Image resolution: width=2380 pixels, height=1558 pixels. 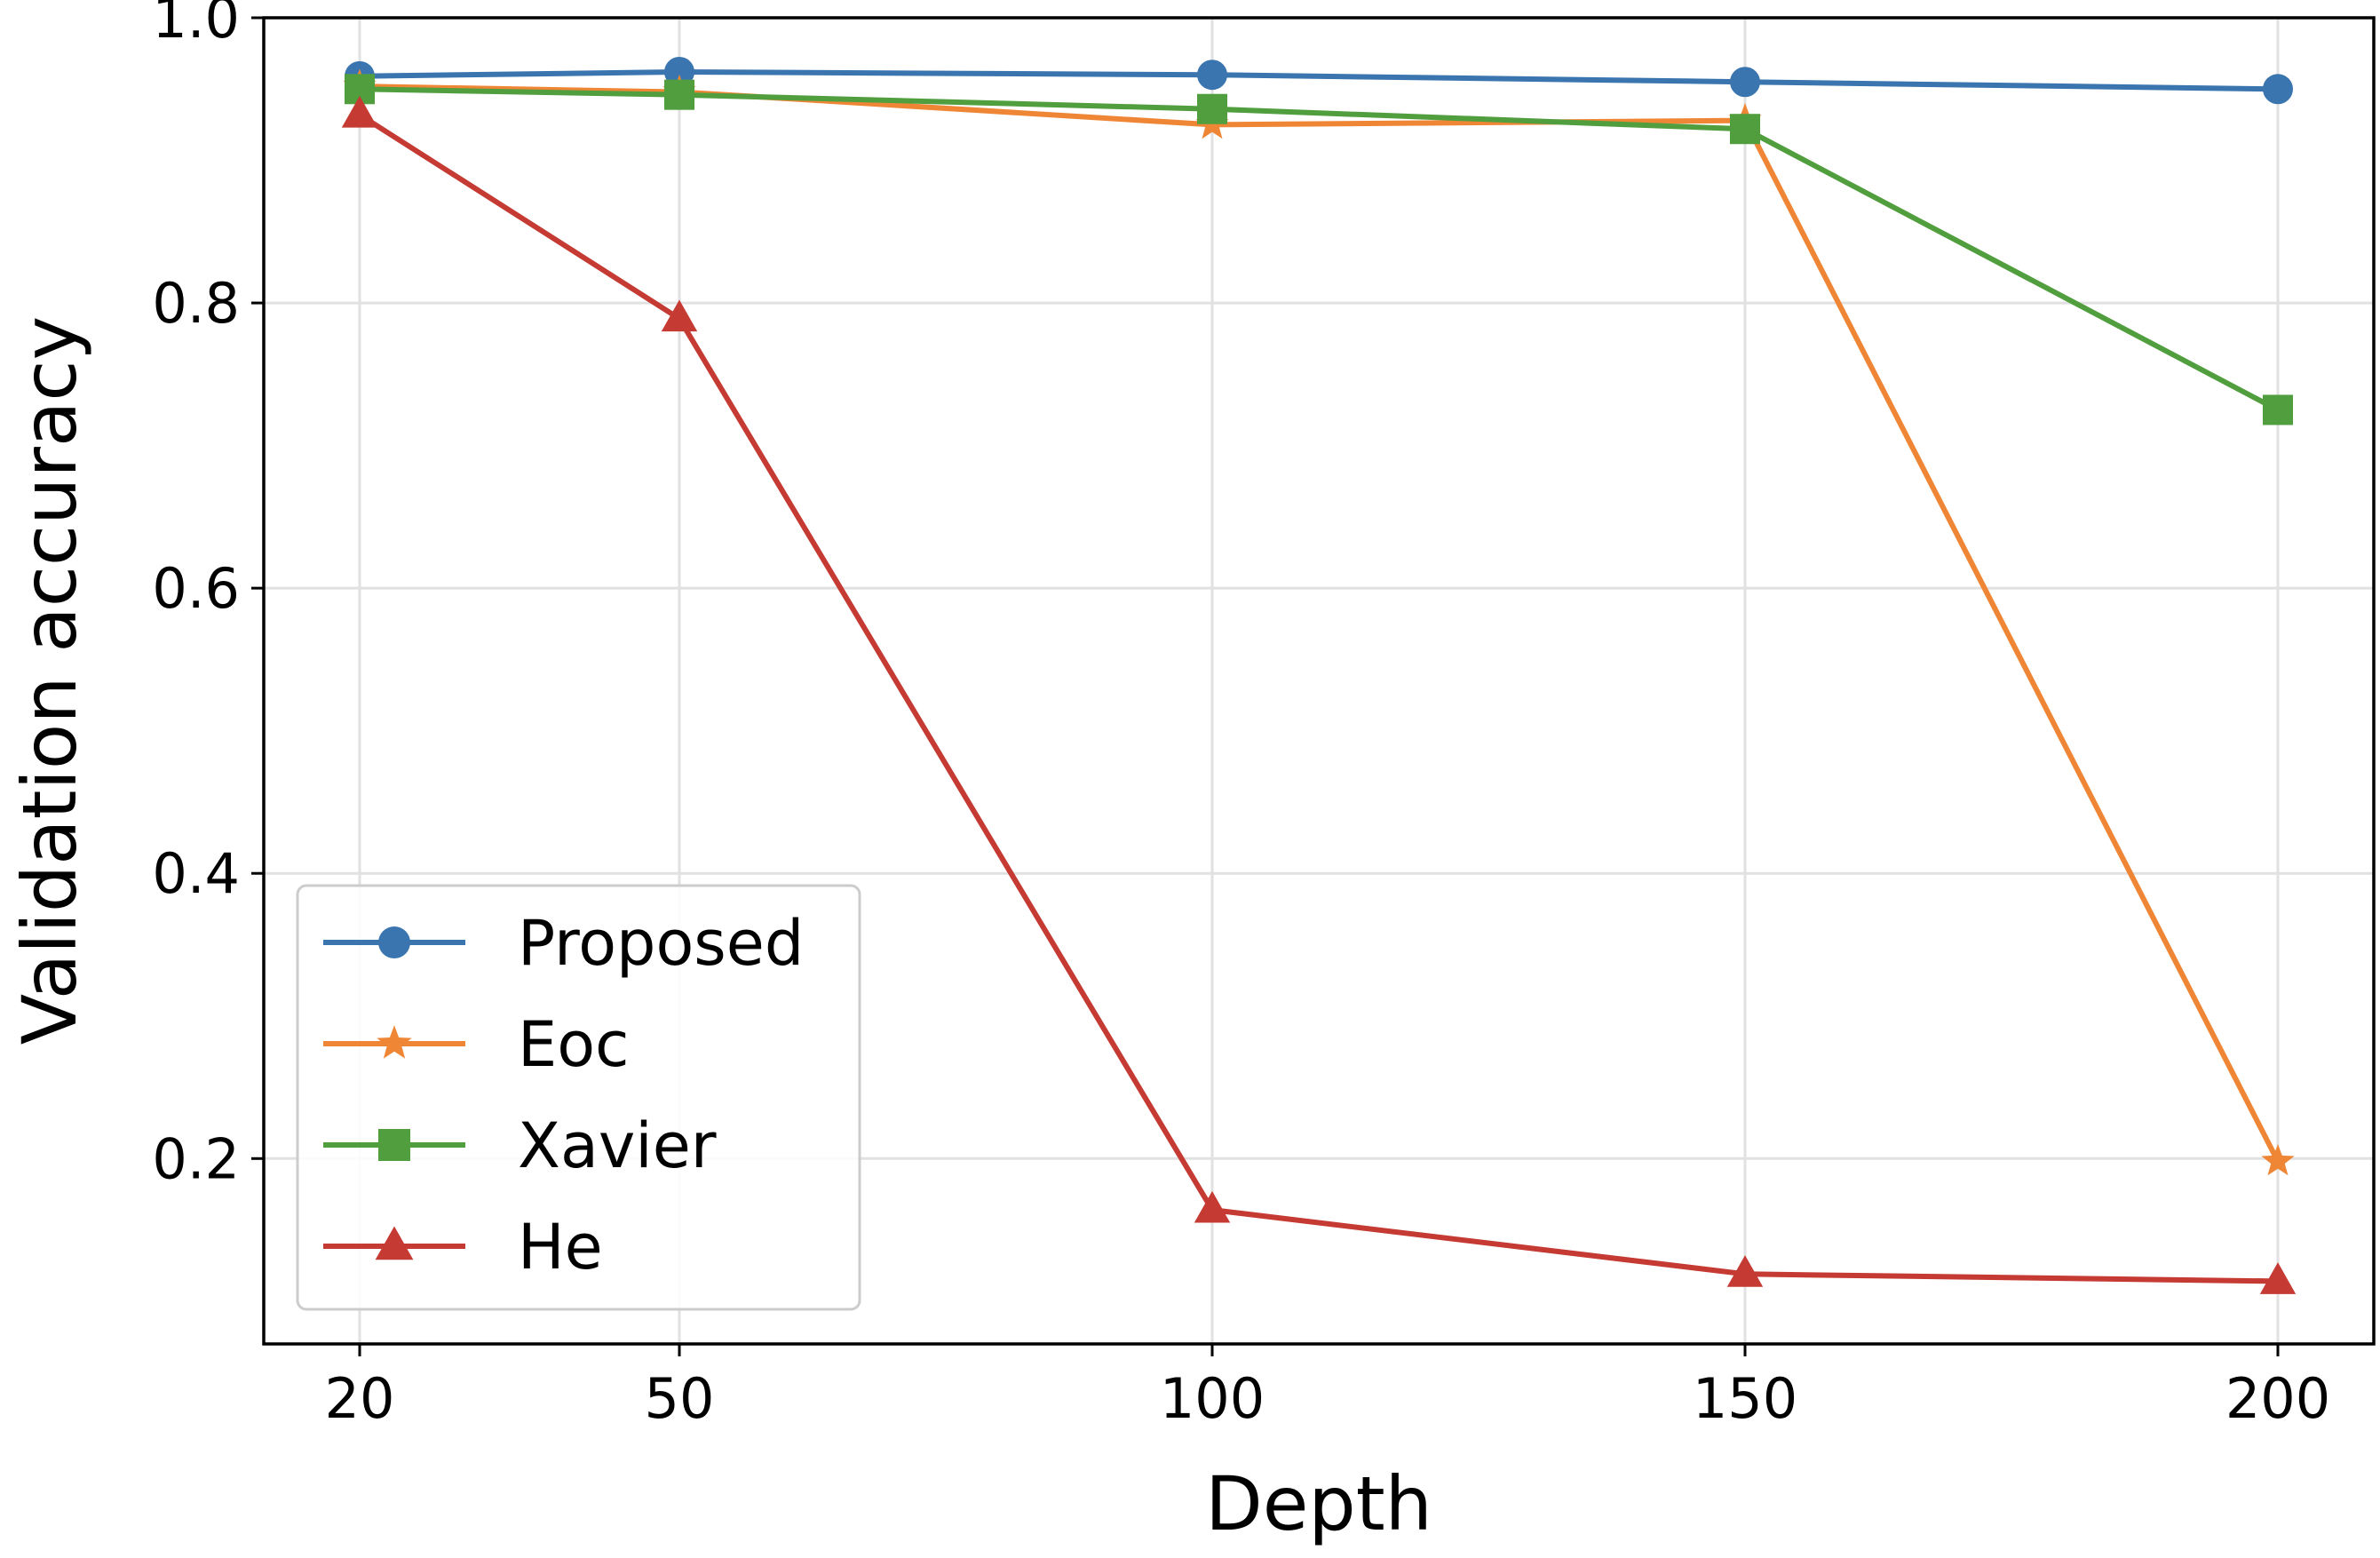 I want to click on series-proposed, so click(x=1319, y=81).